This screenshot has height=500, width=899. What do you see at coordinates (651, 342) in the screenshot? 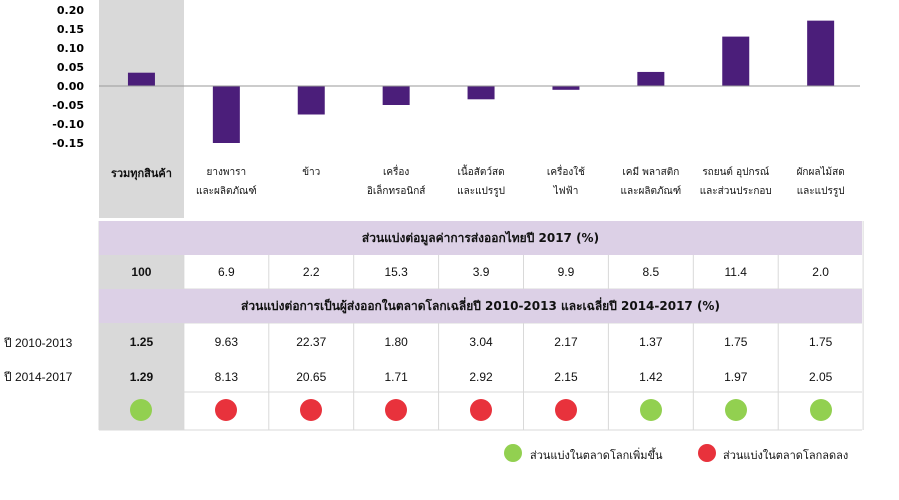
I see `world-share-2010-cell: 1.37` at bounding box center [651, 342].